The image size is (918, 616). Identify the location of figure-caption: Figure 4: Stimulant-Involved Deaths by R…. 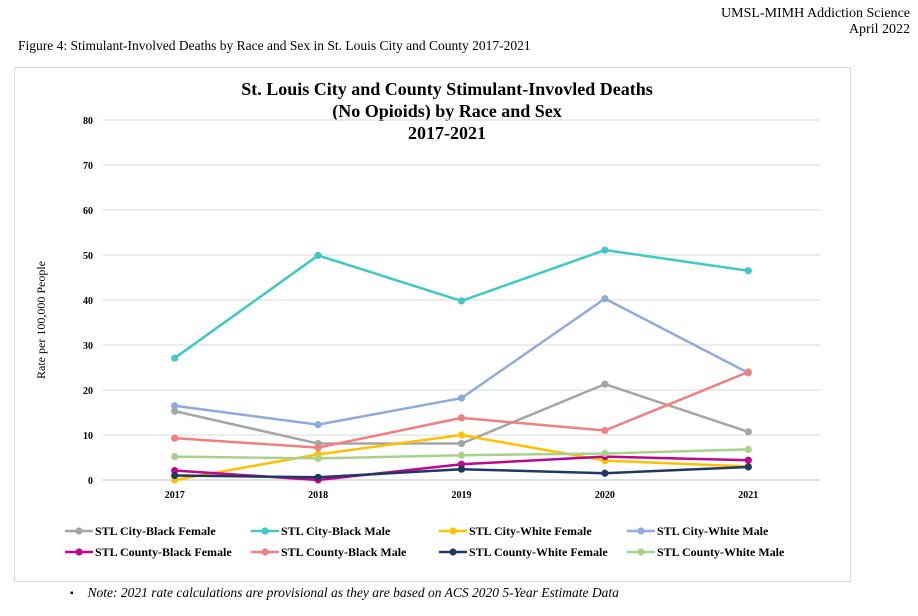
(274, 45).